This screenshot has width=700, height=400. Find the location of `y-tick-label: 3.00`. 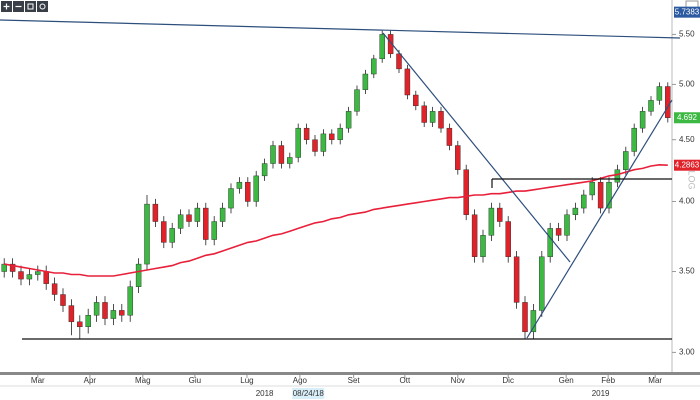

y-tick-label: 3.00 is located at coordinates (687, 352).